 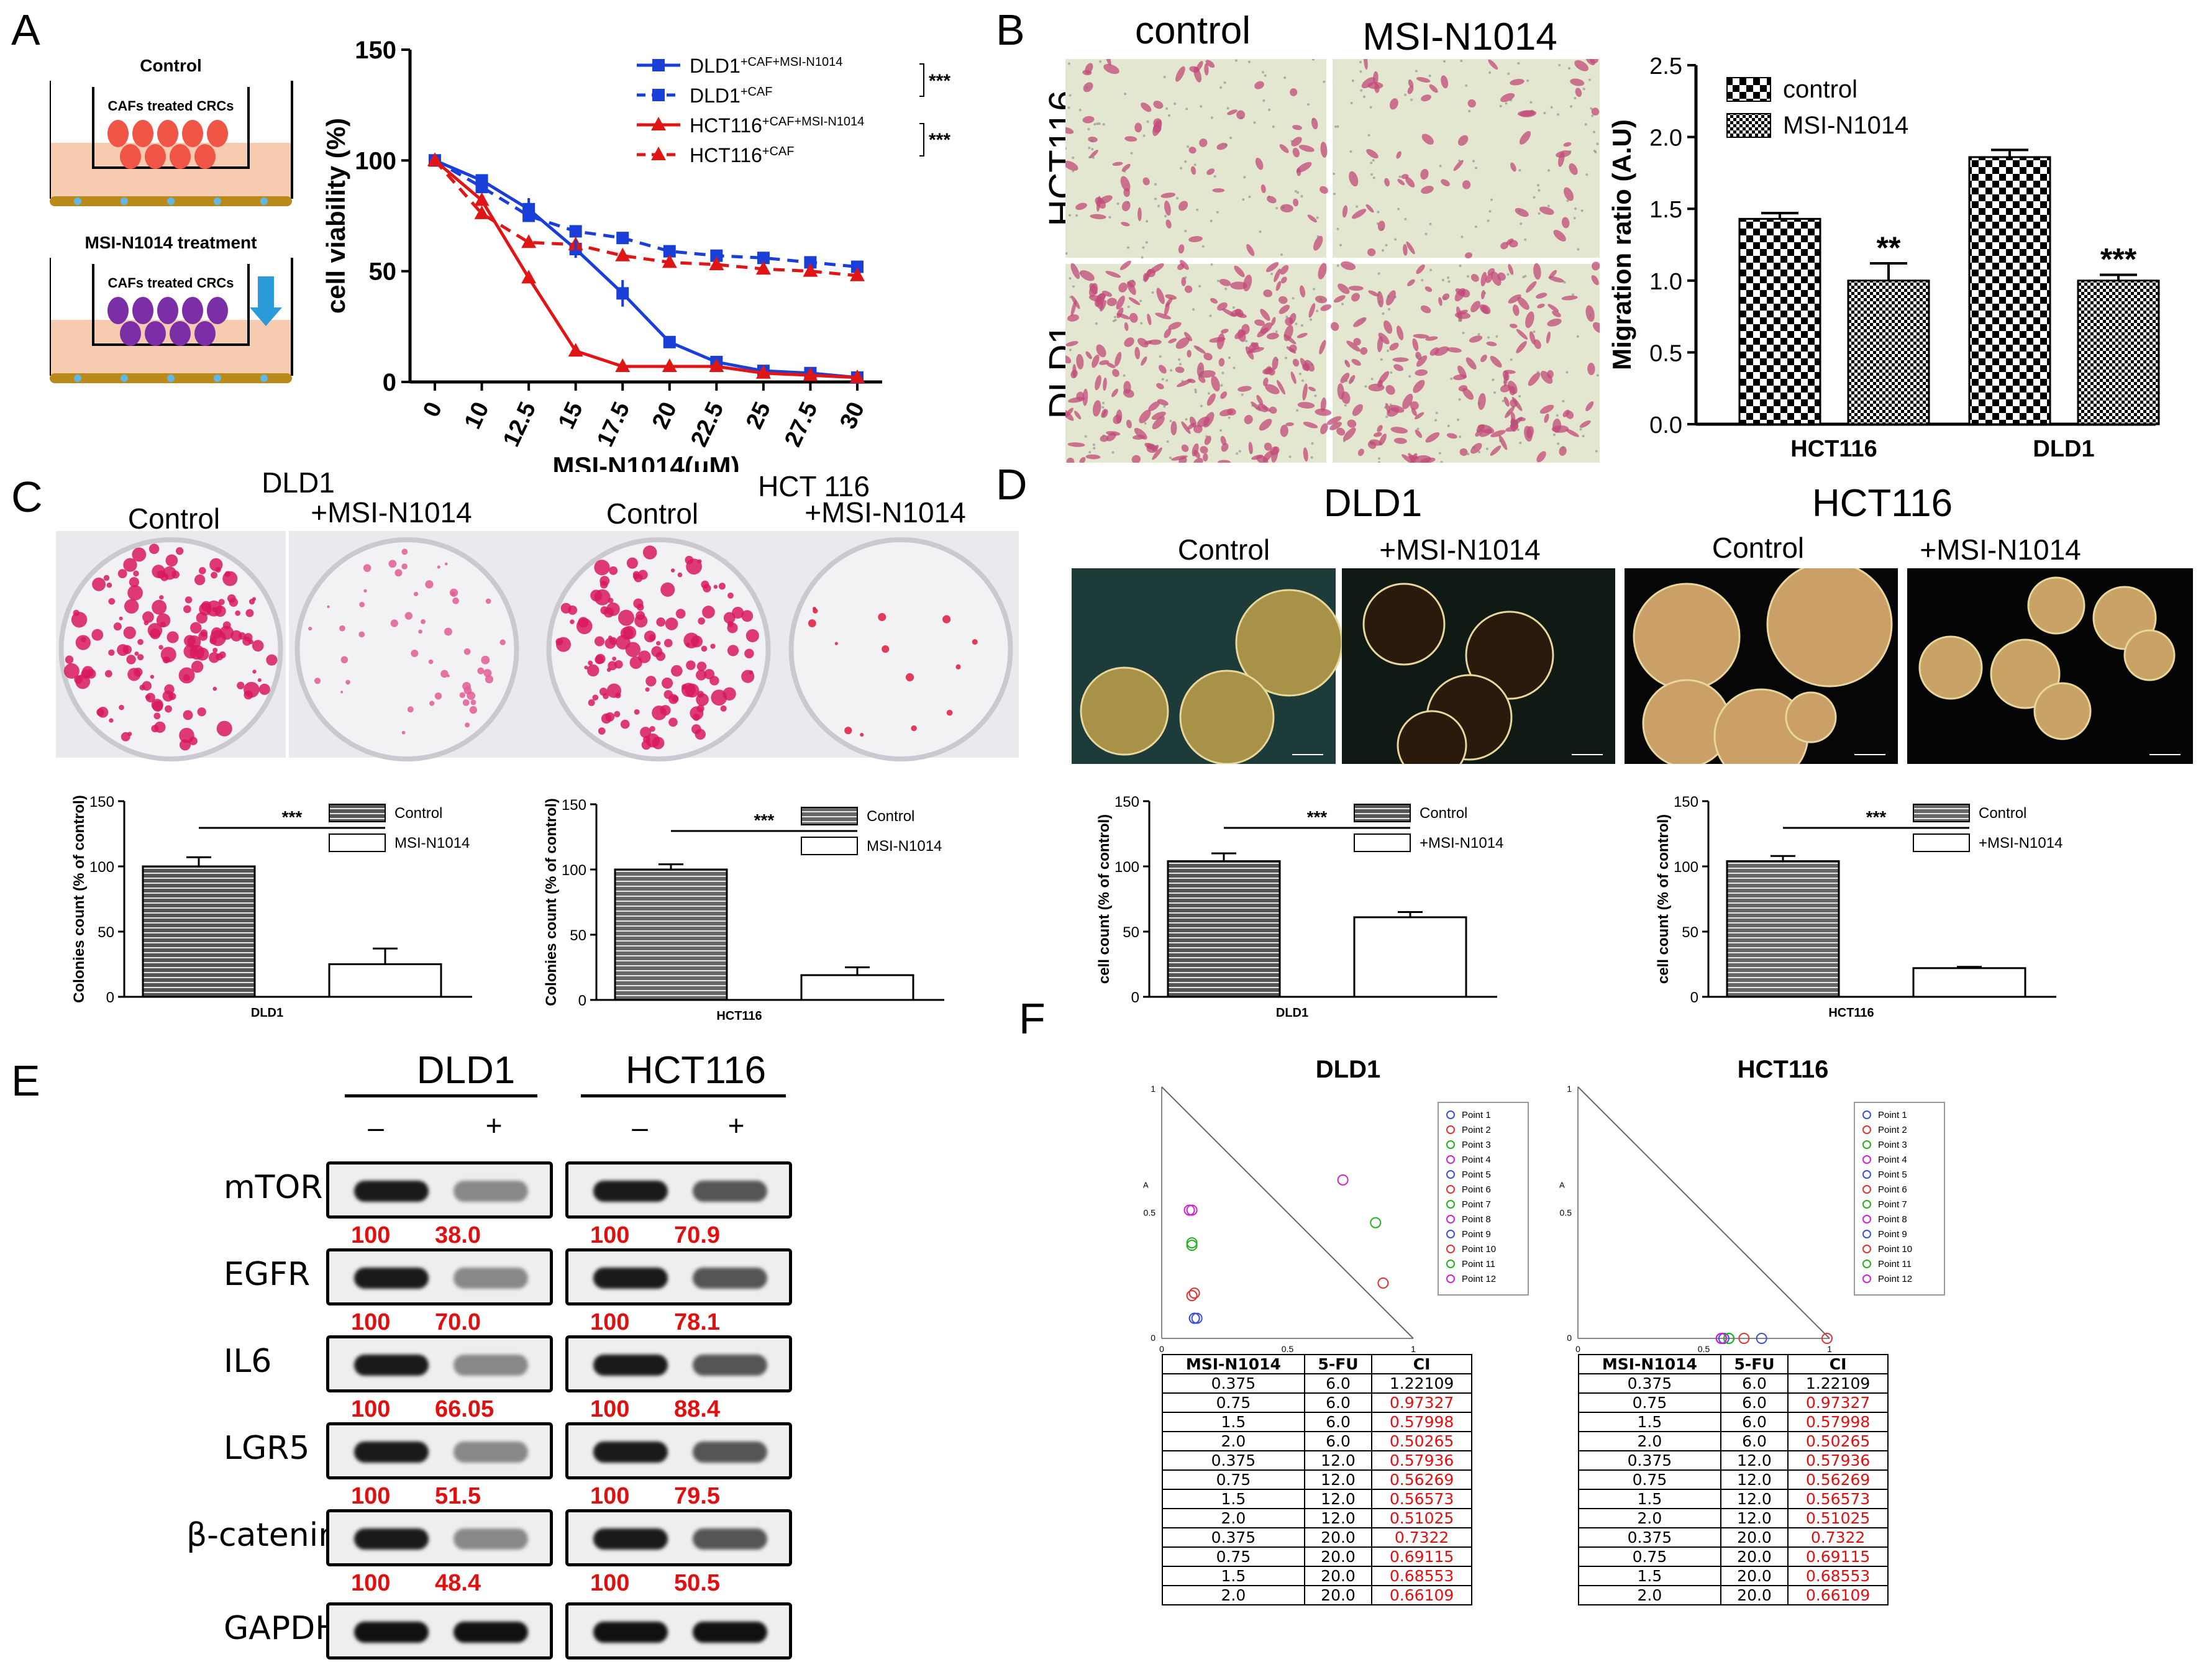 I want to click on y-axis-title: Colonies count (% of control), so click(x=79, y=899).